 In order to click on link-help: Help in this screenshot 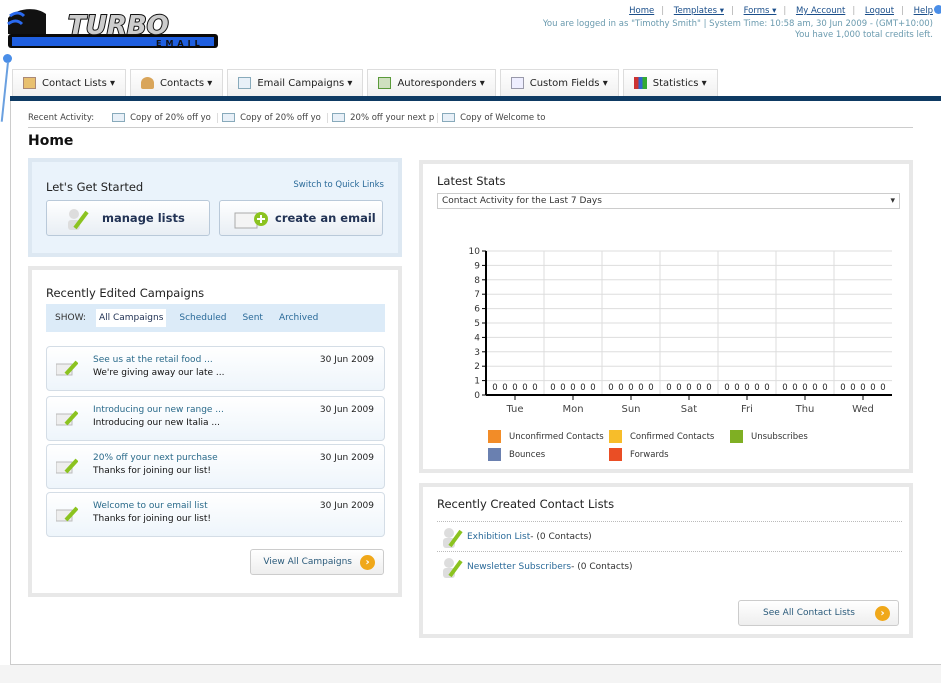, I will do `click(923, 11)`.